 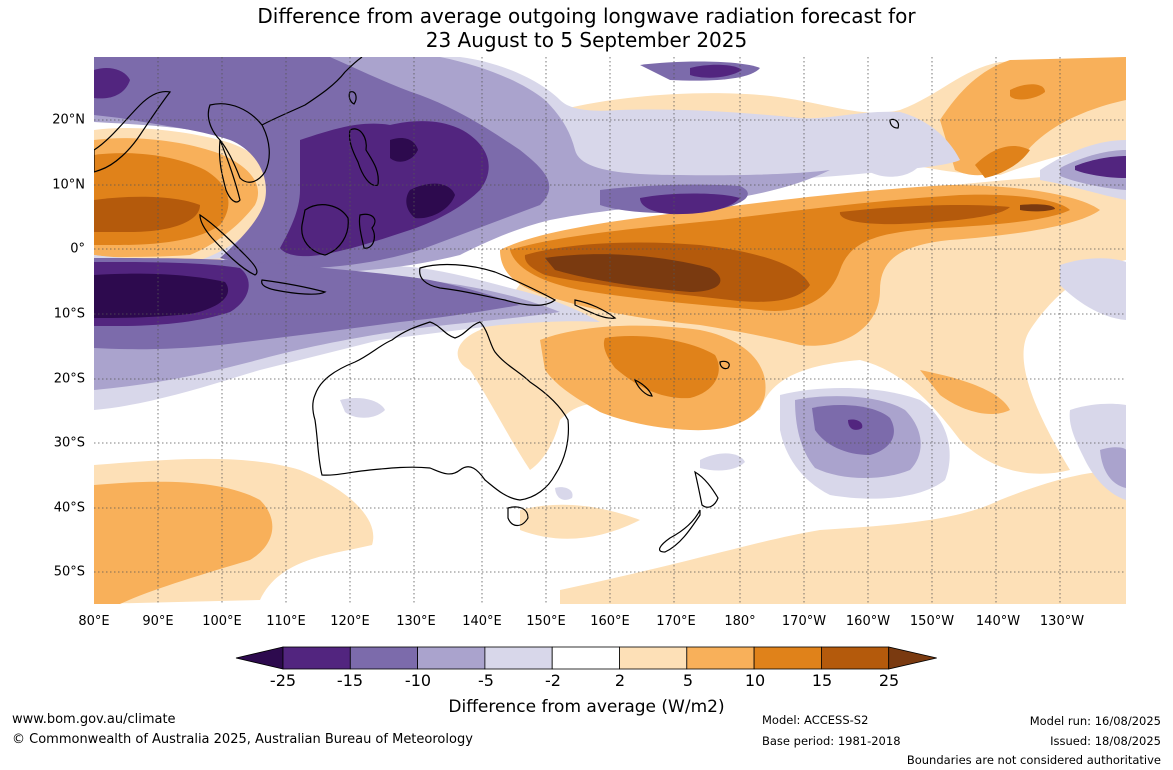 What do you see at coordinates (868, 621) in the screenshot?
I see `lon-label: 160°W` at bounding box center [868, 621].